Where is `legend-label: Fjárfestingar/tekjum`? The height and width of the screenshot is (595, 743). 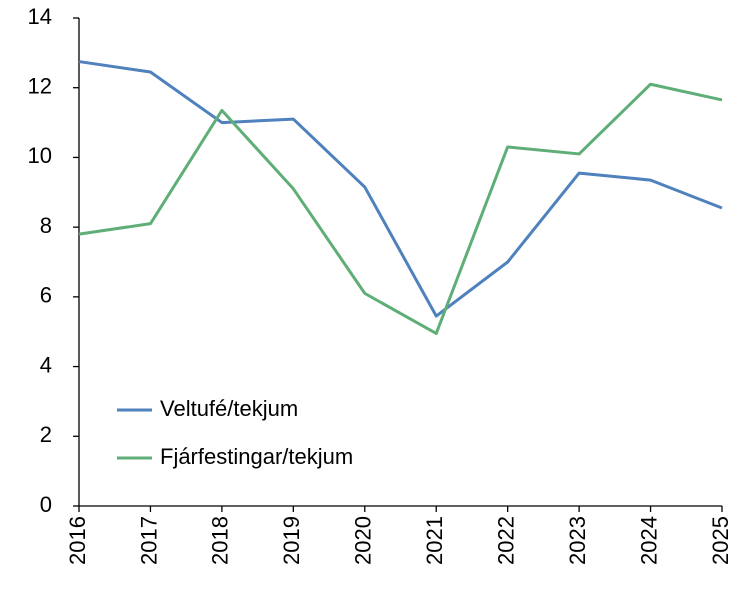
legend-label: Fjárfestingar/tekjum is located at coordinates (256, 456).